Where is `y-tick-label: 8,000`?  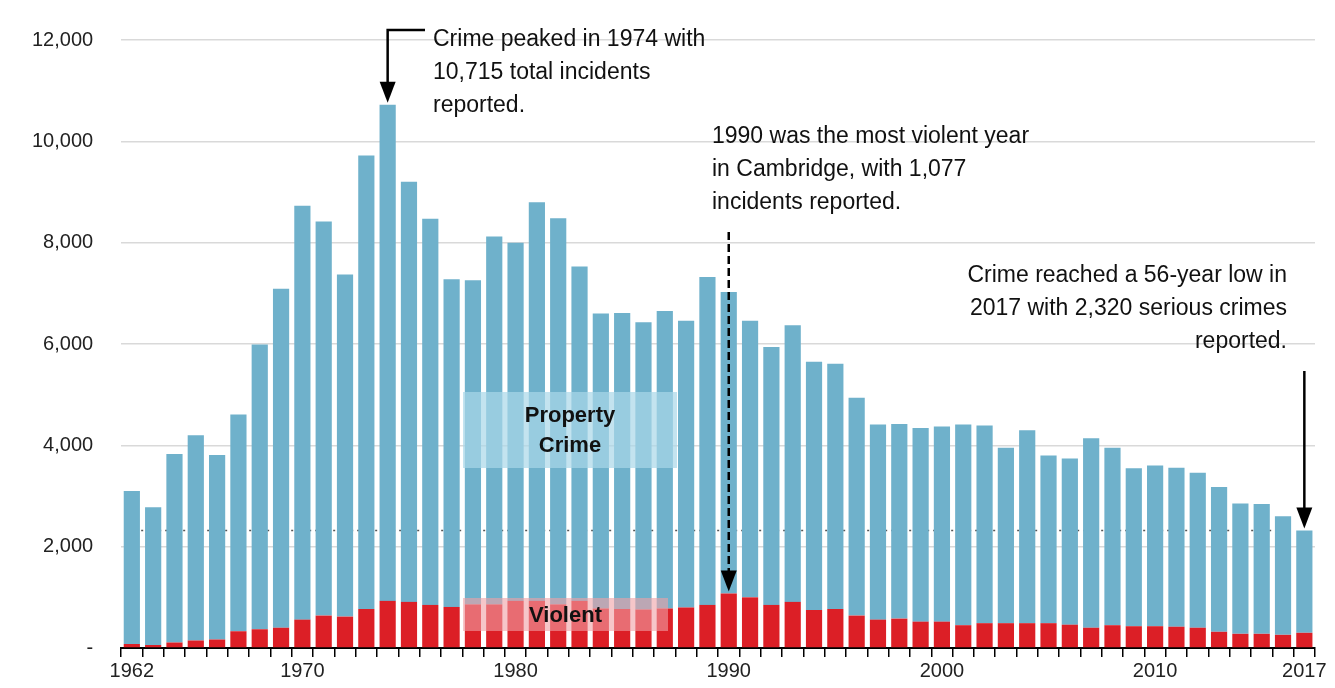
y-tick-label: 8,000 is located at coordinates (68, 241).